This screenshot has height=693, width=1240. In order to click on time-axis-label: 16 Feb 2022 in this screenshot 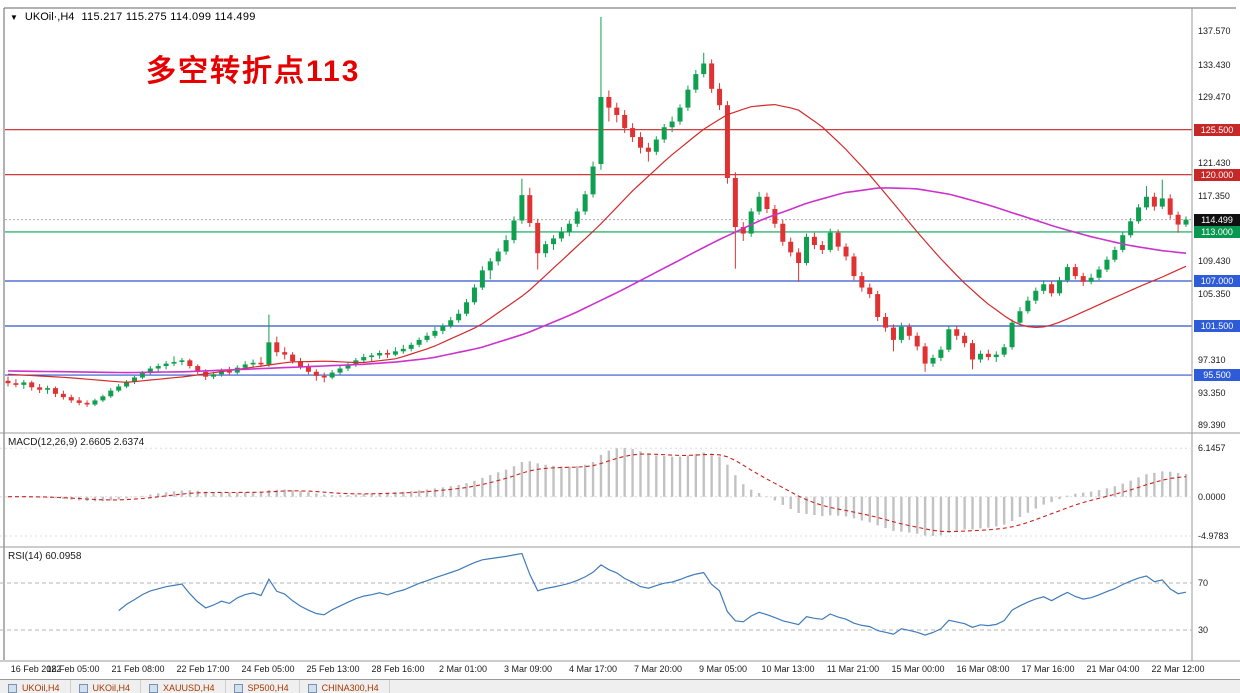, I will do `click(36, 669)`.